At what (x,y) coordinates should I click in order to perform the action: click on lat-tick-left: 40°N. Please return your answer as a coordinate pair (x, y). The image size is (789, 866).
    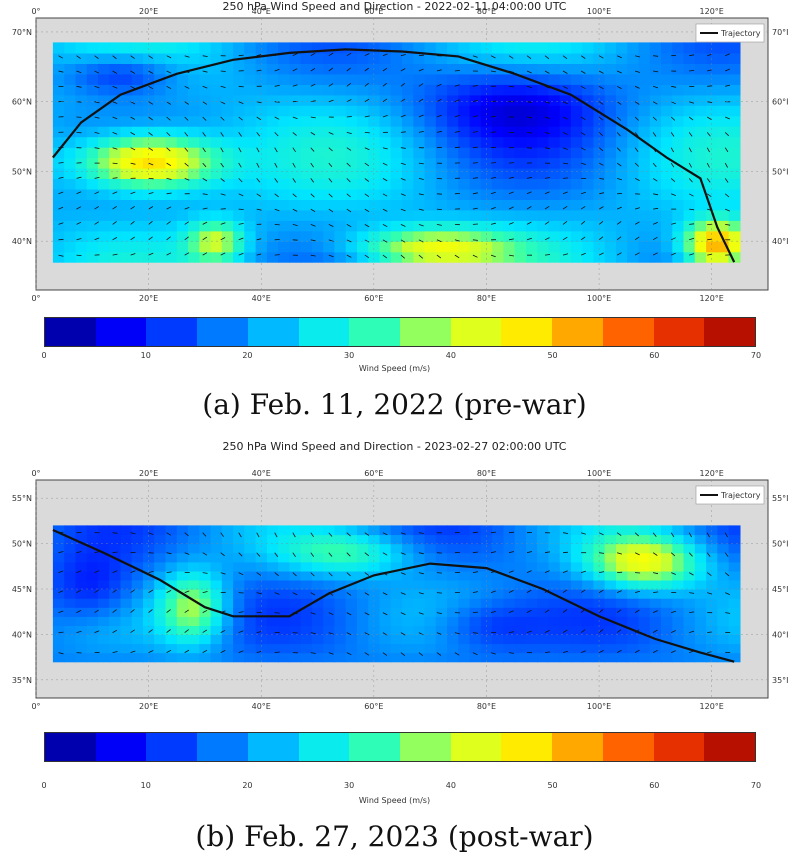
    Looking at the image, I should click on (22, 634).